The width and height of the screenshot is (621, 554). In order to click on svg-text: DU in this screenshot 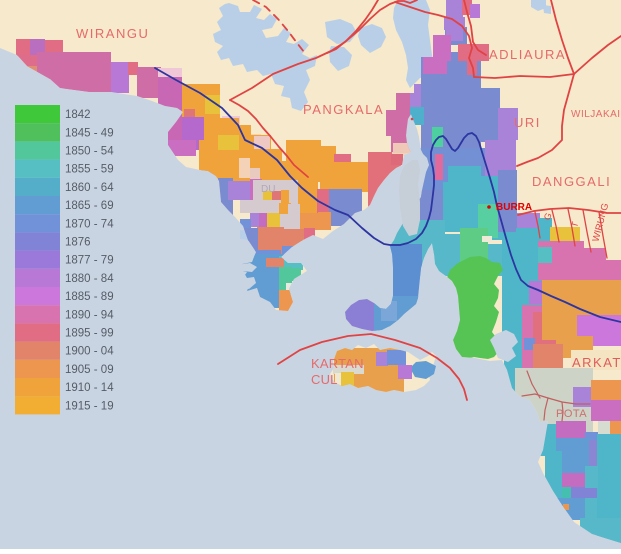, I will do `click(268, 189)`.